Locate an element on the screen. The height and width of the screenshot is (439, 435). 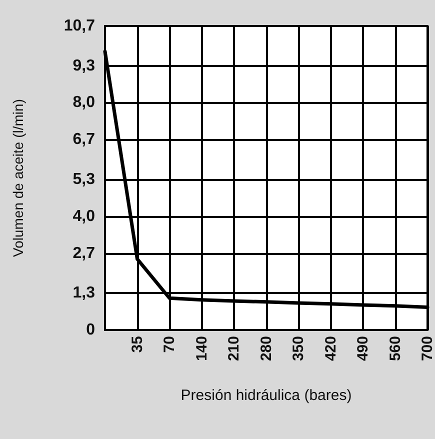
x-tick-label: 210 is located at coordinates (234, 349).